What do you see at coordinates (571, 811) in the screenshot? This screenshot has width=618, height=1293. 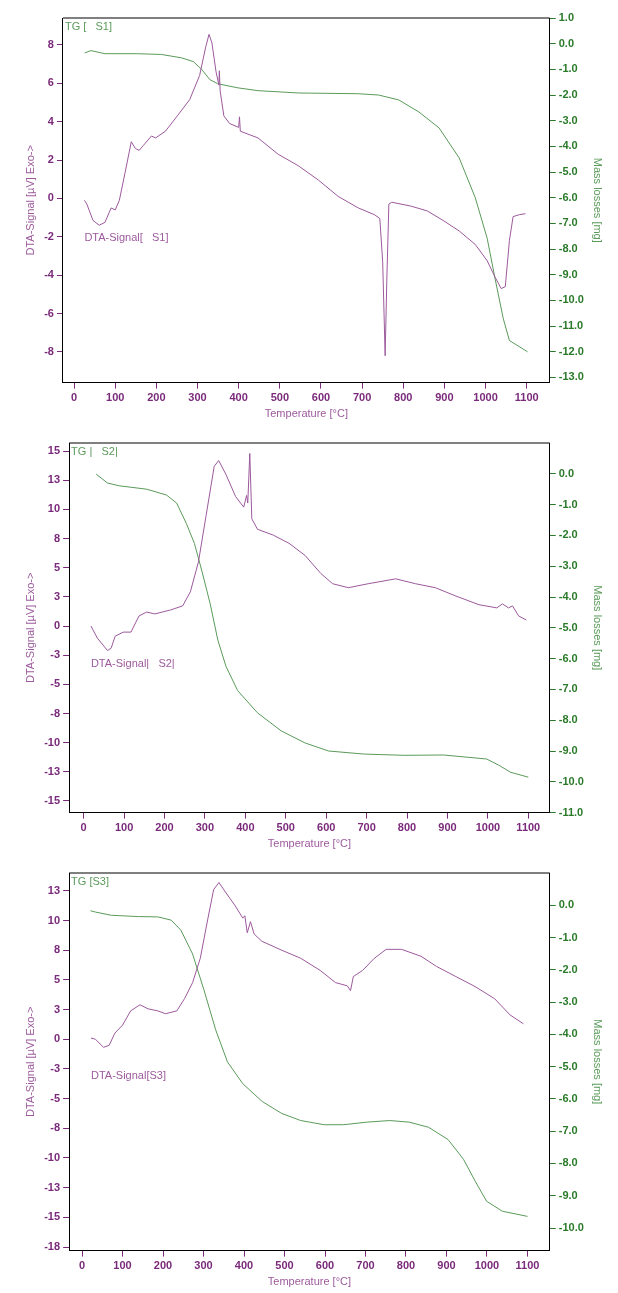 I see `y2-tick-label: -11.0` at bounding box center [571, 811].